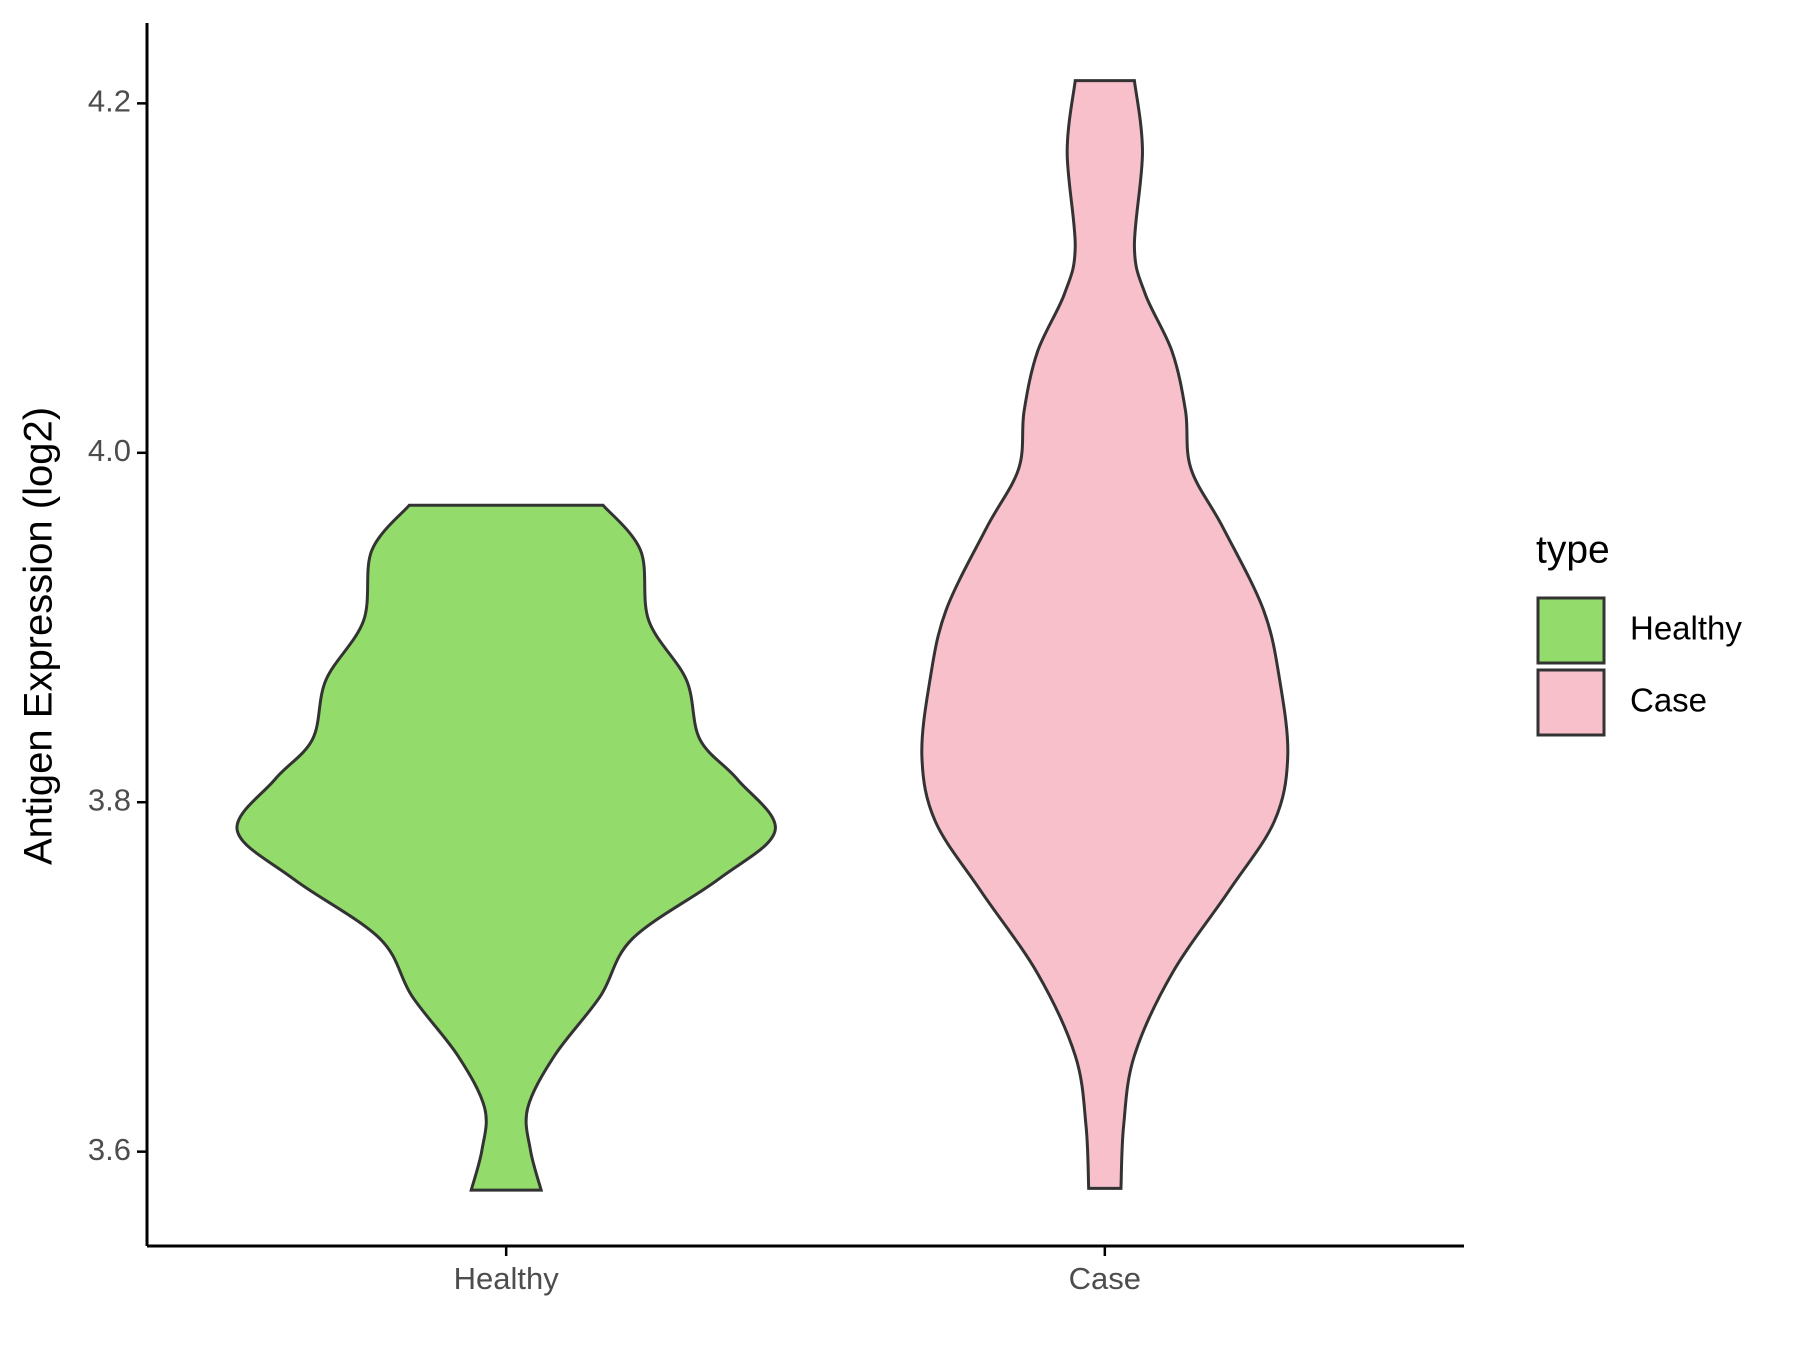 The height and width of the screenshot is (1350, 1800). What do you see at coordinates (1686, 628) in the screenshot?
I see `legend-label: Healthy` at bounding box center [1686, 628].